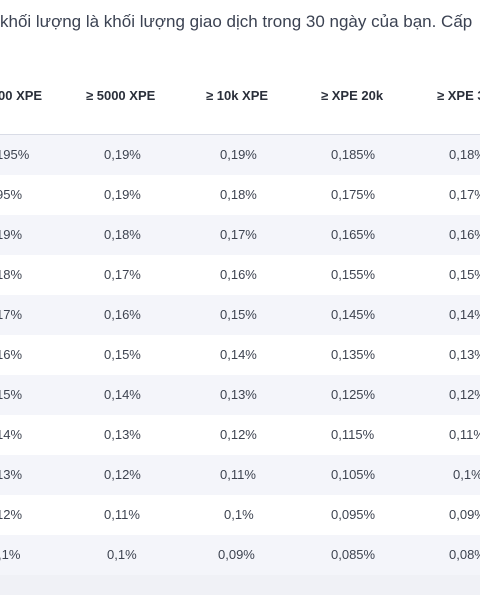  I want to click on table-row: 19% 0,18% 0,17% 0,165% 0,16%, so click(240, 235).